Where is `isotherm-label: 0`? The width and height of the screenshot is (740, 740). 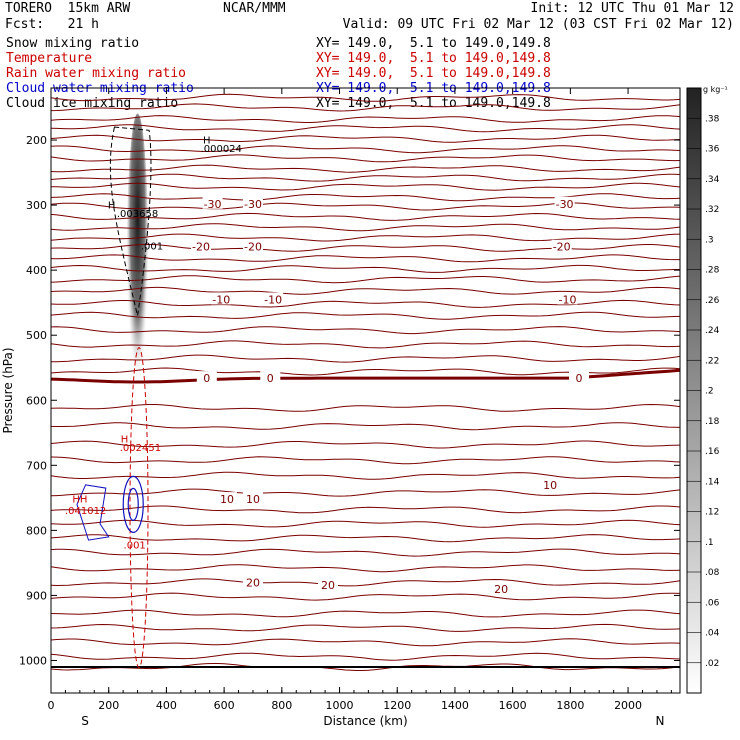
isotherm-label: 0 is located at coordinates (270, 378).